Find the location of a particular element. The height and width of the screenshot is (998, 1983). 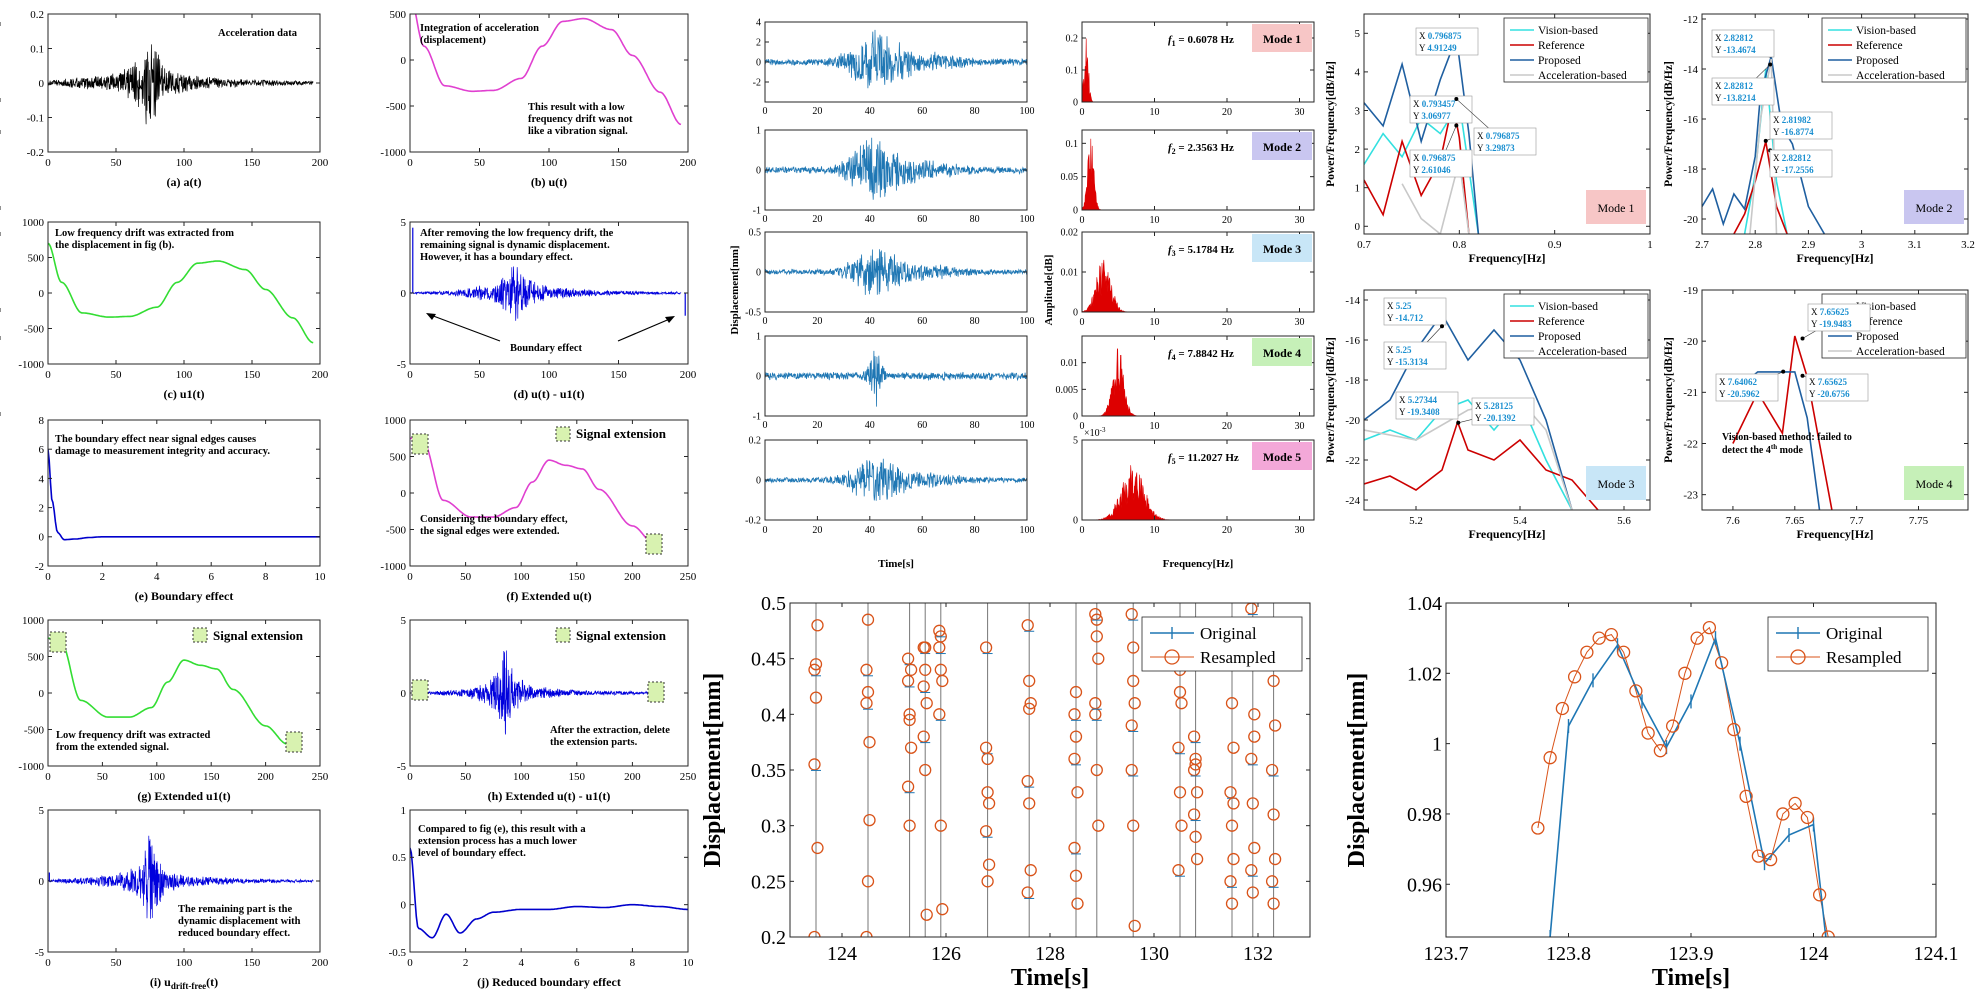

x-tick-label: 1 is located at coordinates (1650, 245).